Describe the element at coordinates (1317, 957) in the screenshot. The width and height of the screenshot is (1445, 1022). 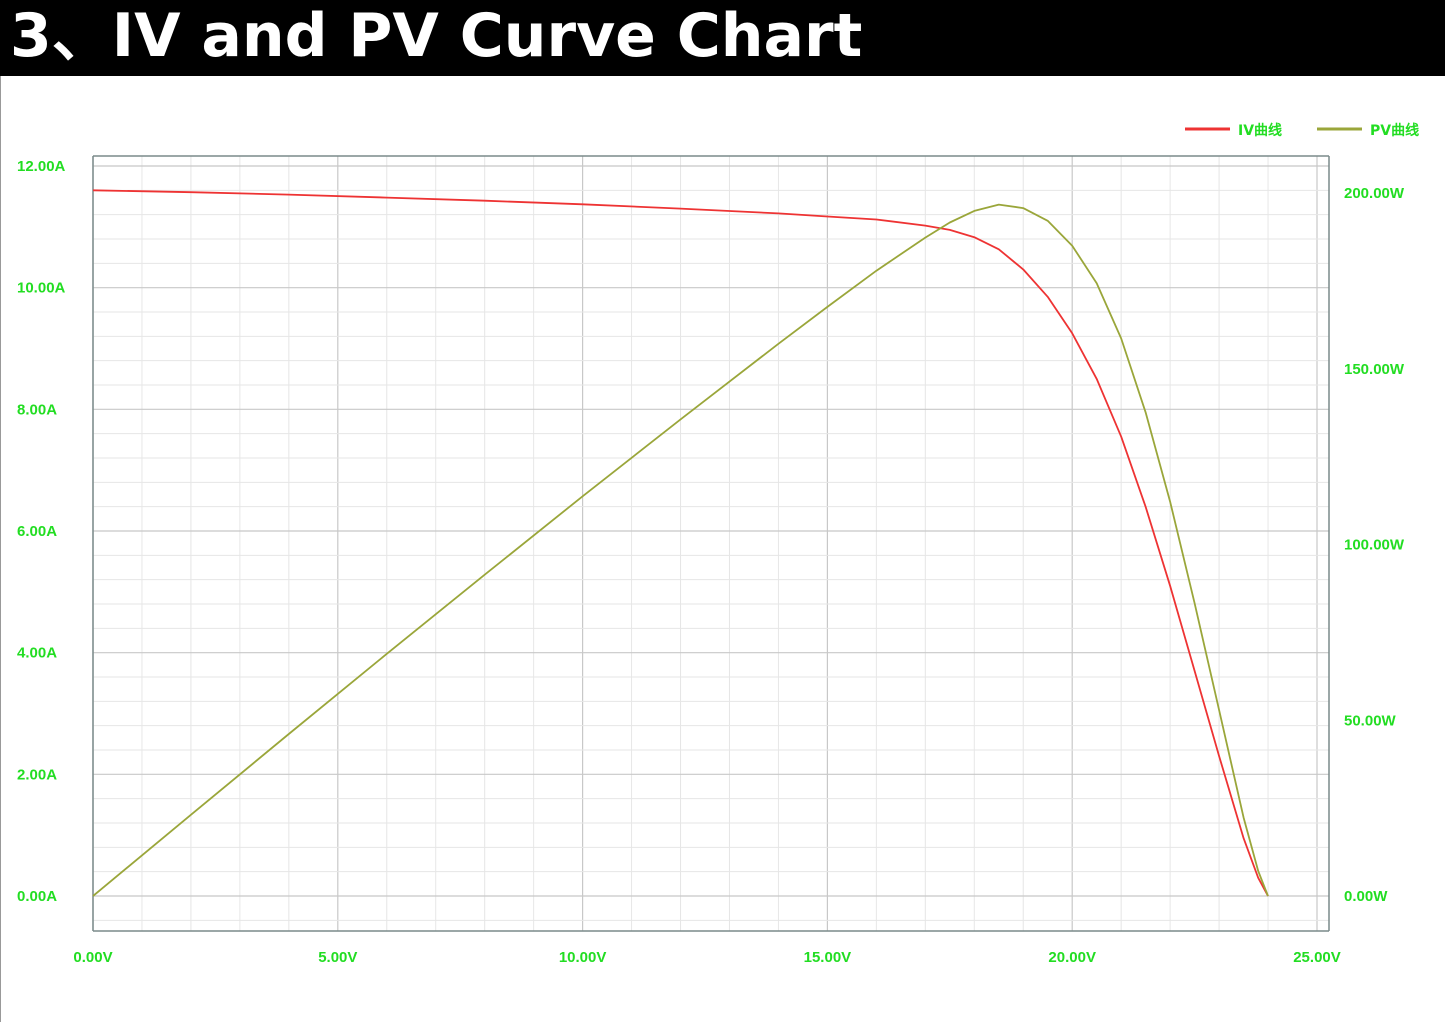
I see `x-tick-label: 25.00V` at that location.